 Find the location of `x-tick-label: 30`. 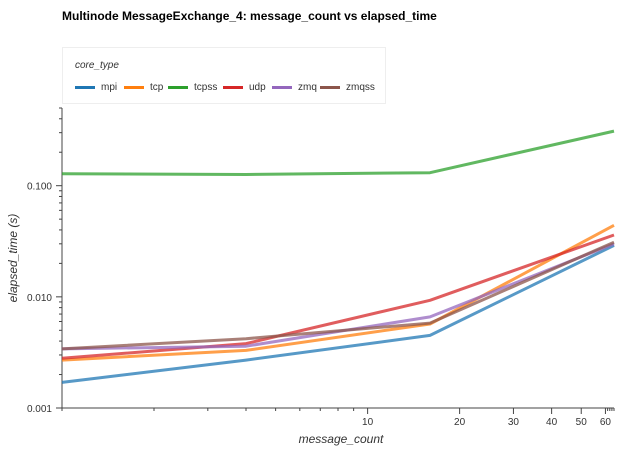

x-tick-label: 30 is located at coordinates (514, 422).